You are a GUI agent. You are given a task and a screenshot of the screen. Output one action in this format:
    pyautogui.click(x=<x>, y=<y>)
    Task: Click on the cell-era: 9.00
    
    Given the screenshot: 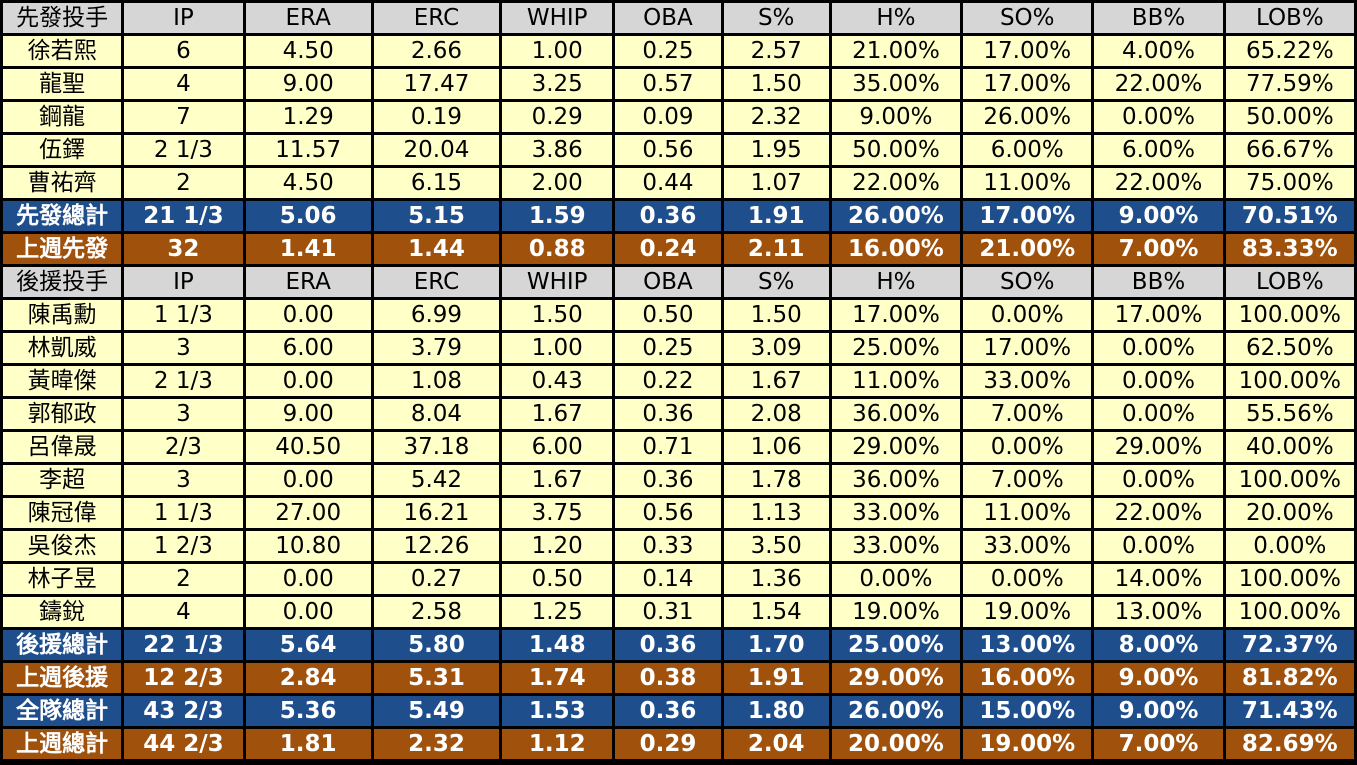 What is the action you would take?
    pyautogui.click(x=308, y=82)
    